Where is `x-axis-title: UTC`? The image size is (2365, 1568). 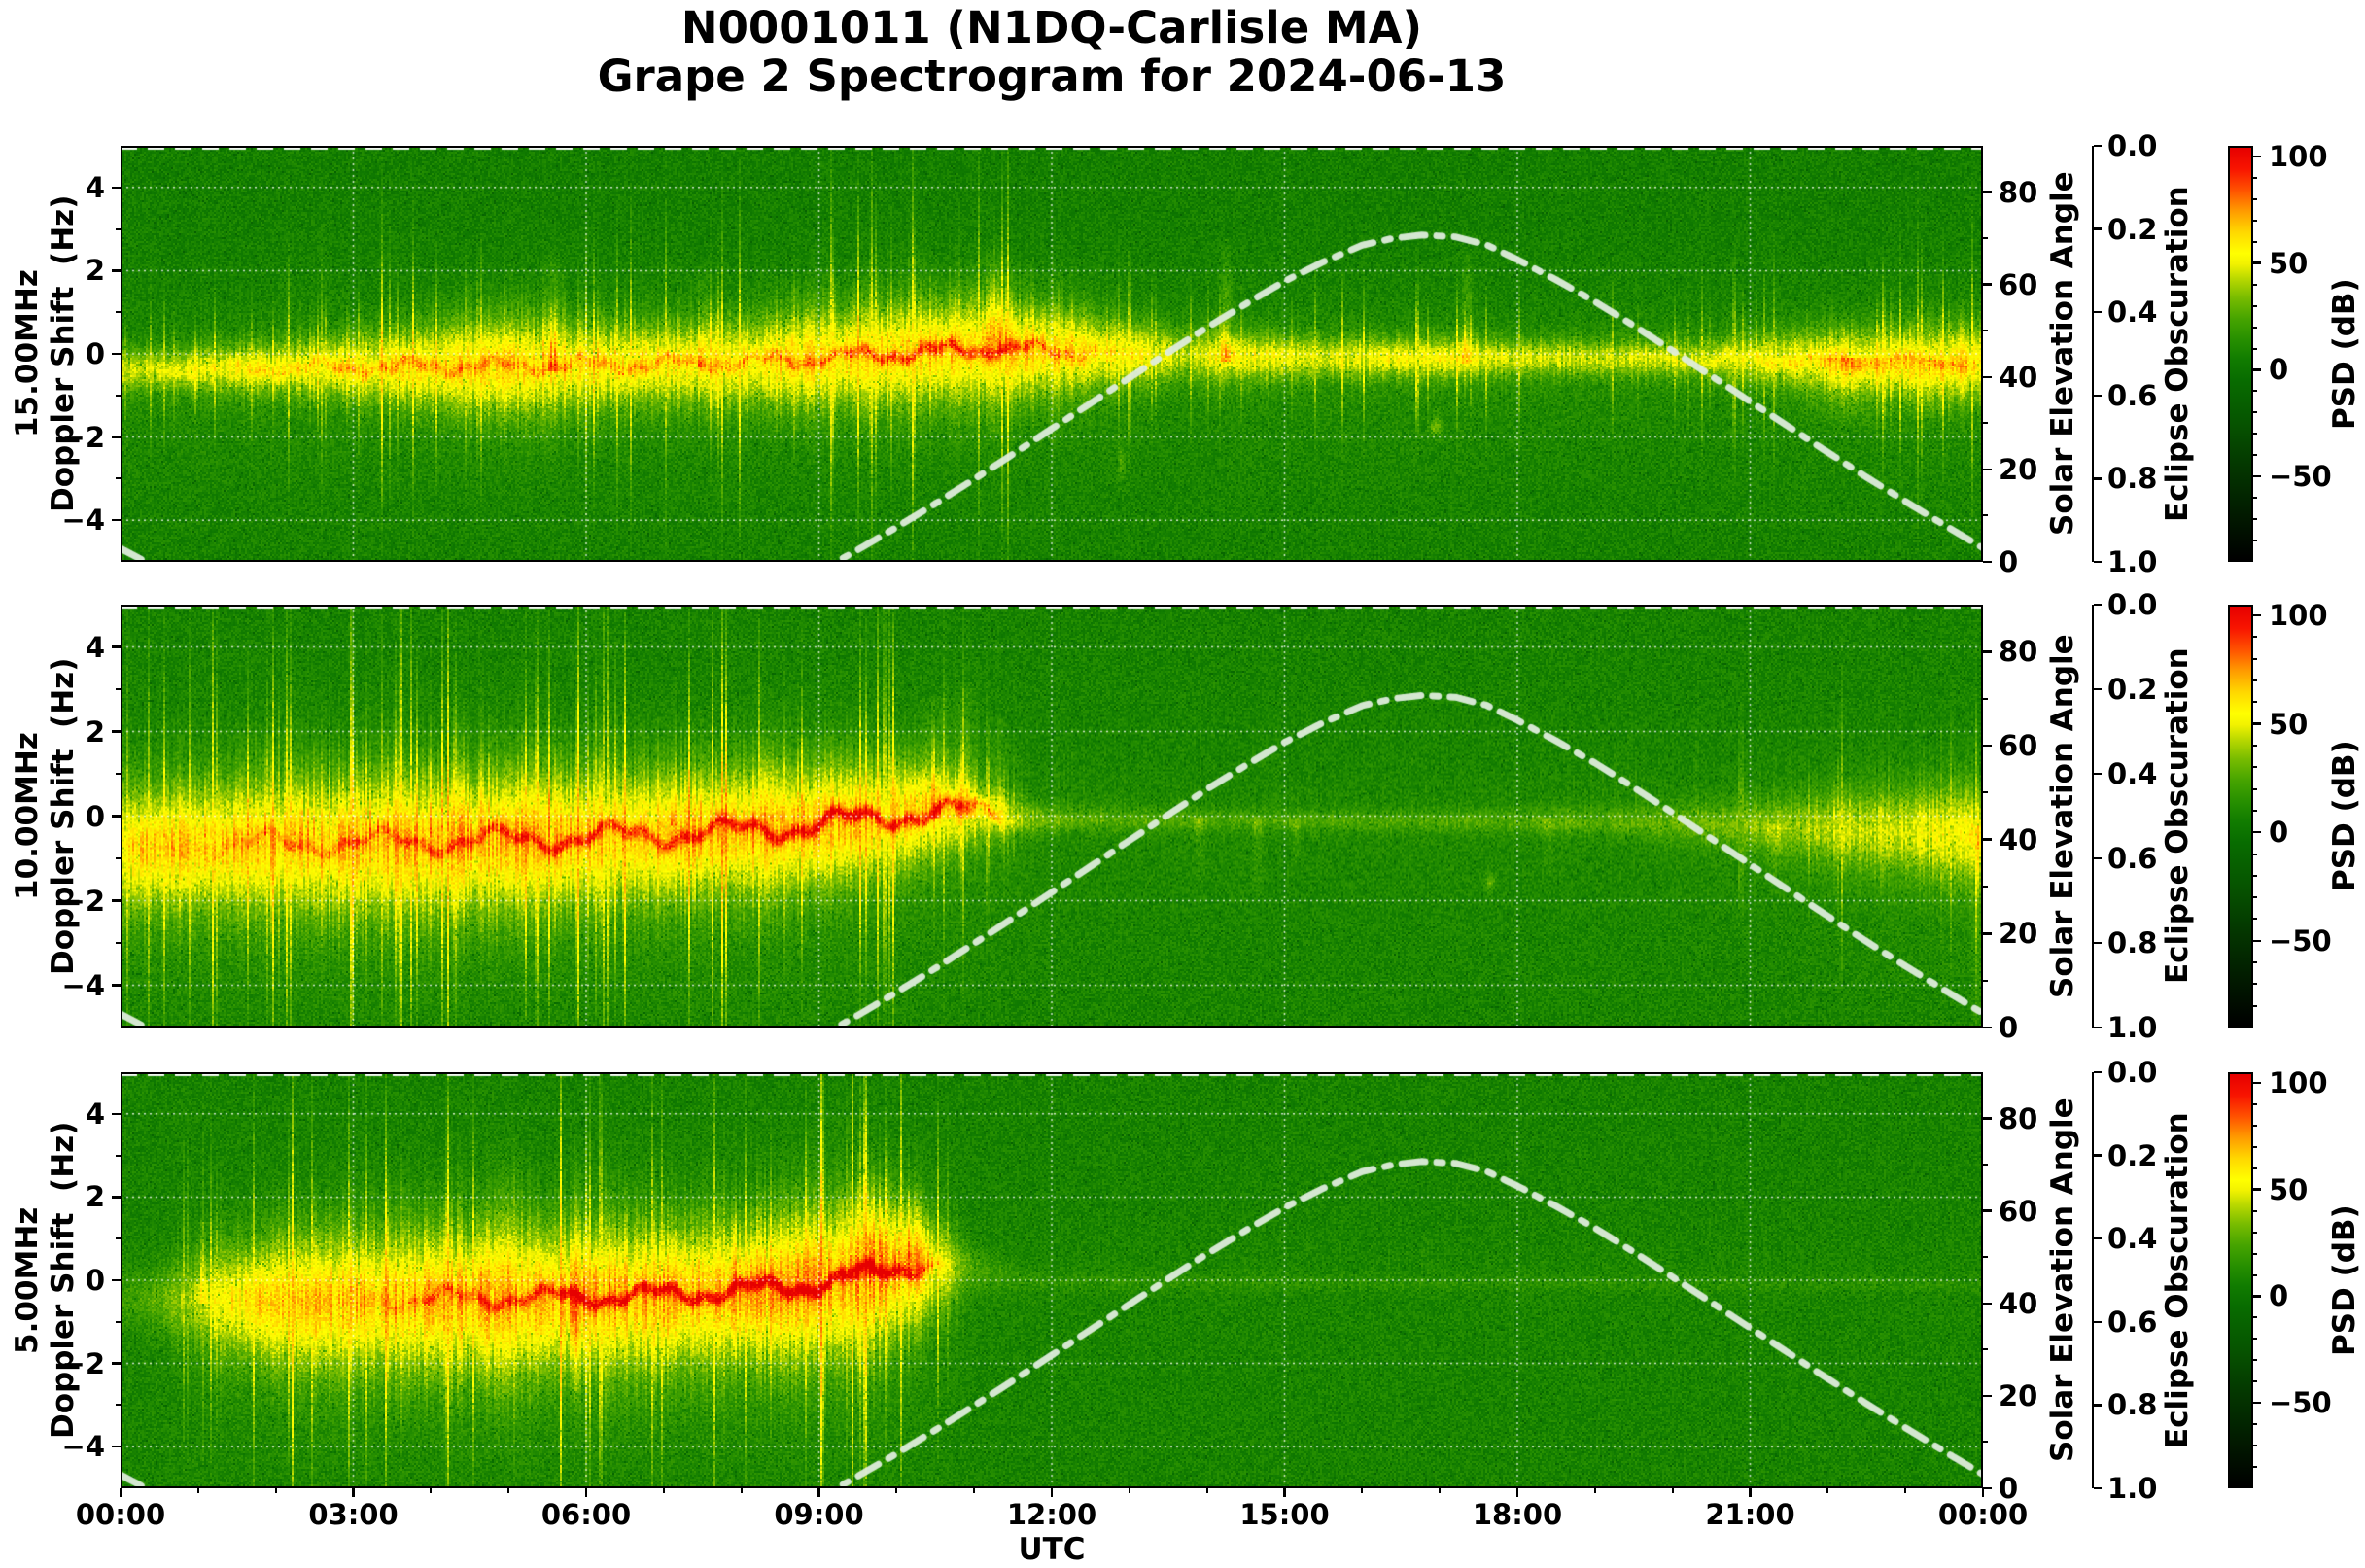
x-axis-title: UTC is located at coordinates (1052, 1549).